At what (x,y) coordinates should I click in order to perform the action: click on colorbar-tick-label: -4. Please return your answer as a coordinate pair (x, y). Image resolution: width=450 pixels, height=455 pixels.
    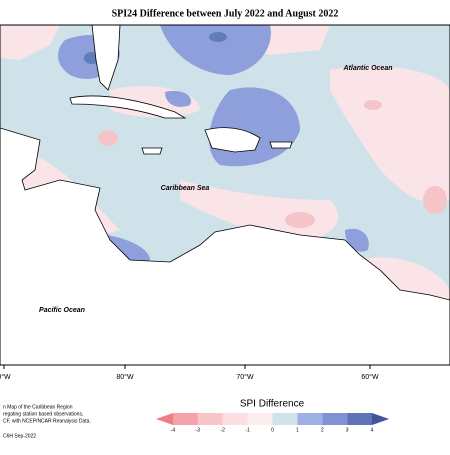
    Looking at the image, I should click on (173, 430).